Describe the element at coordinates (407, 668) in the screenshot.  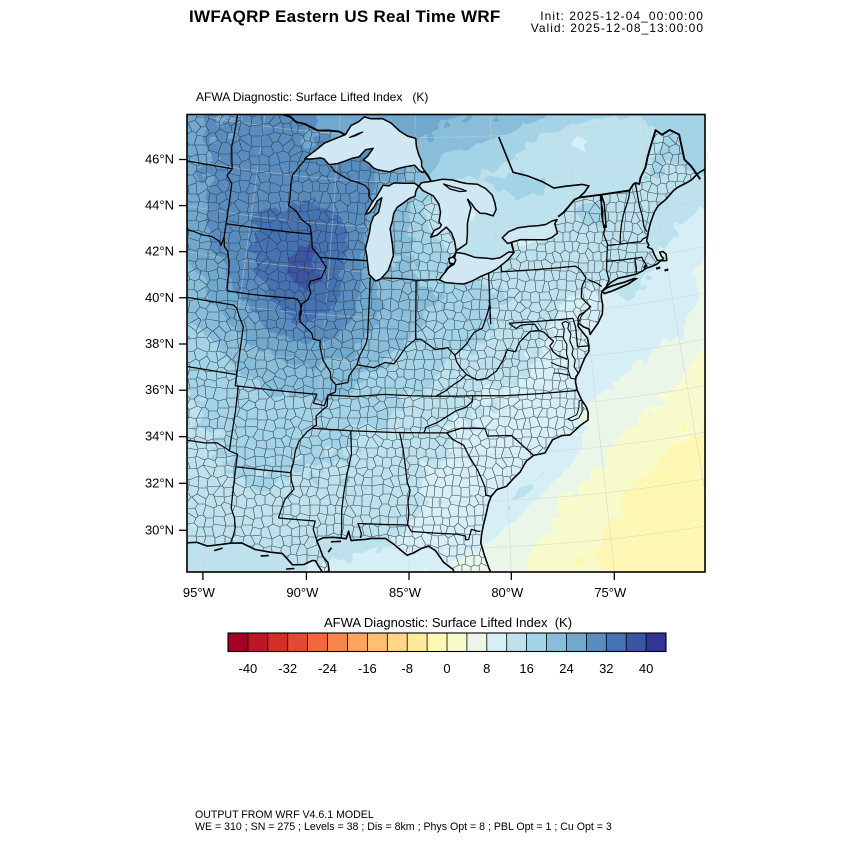
I see `svg-text: -8` at that location.